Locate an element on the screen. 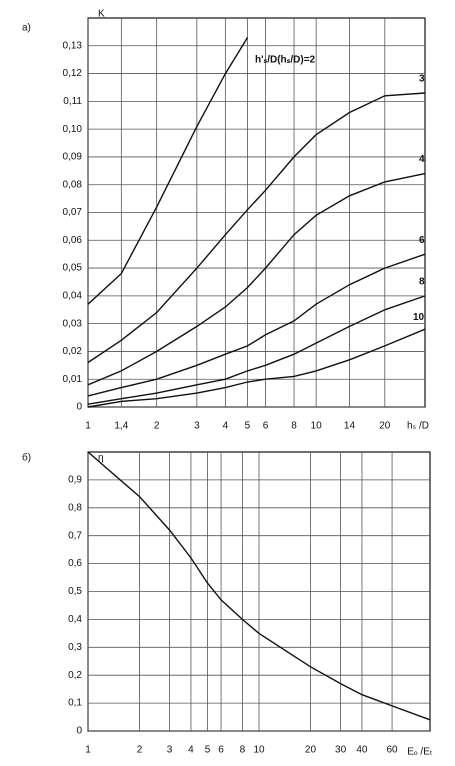 This screenshot has height=766, width=455. y-tick-label: 0,07 is located at coordinates (73, 212).